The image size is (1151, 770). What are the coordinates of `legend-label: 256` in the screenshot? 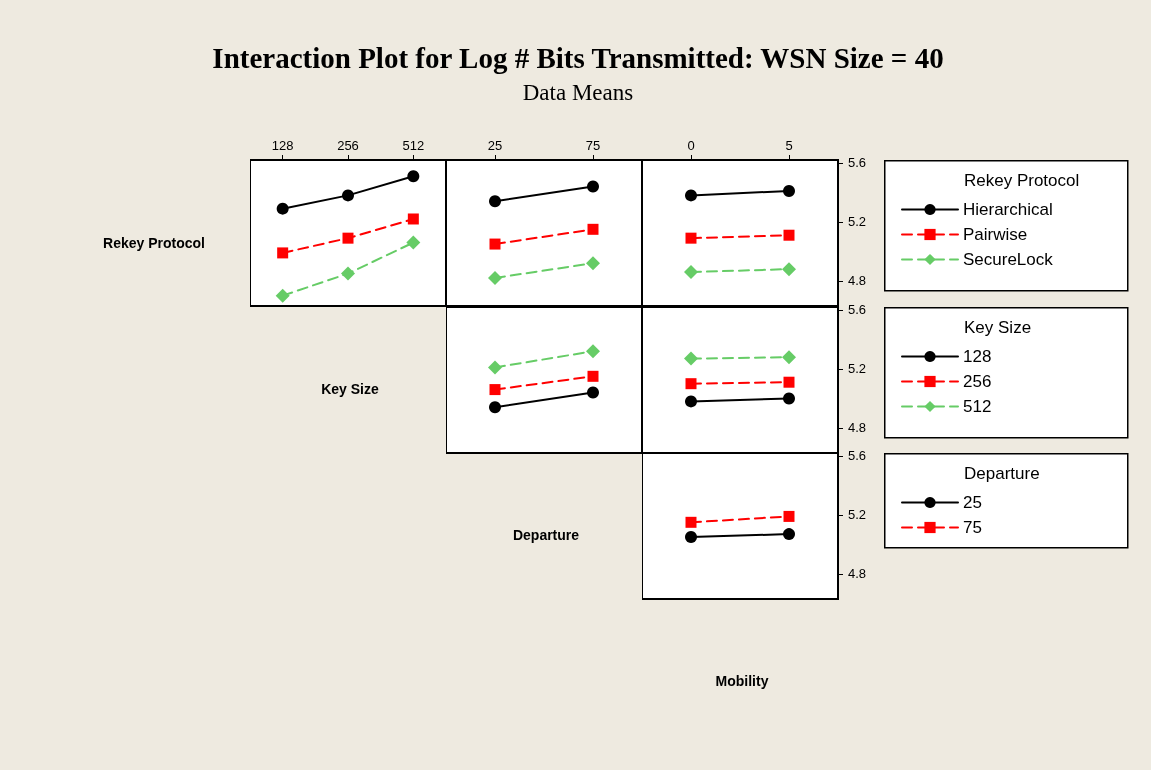 It's located at (977, 381).